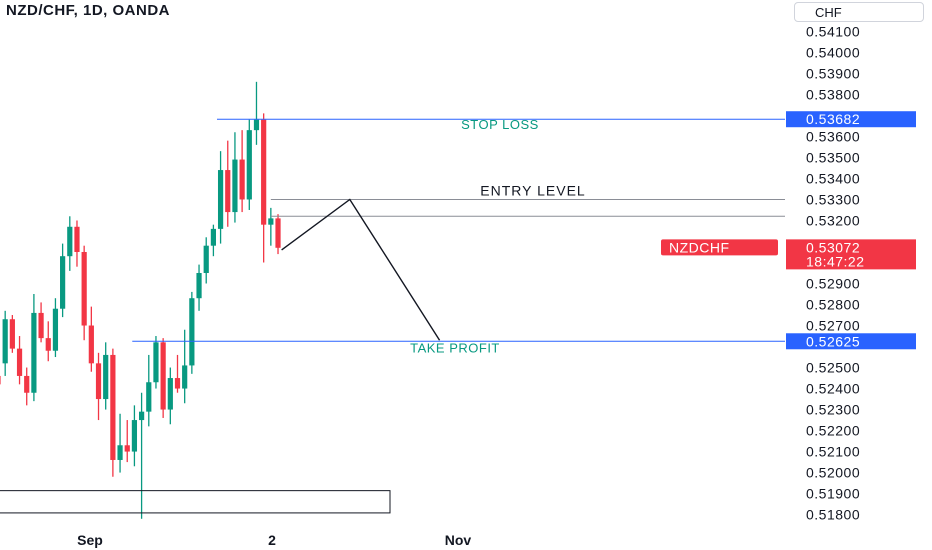  Describe the element at coordinates (833, 473) in the screenshot. I see `y-tick-label: 0.52000` at that location.